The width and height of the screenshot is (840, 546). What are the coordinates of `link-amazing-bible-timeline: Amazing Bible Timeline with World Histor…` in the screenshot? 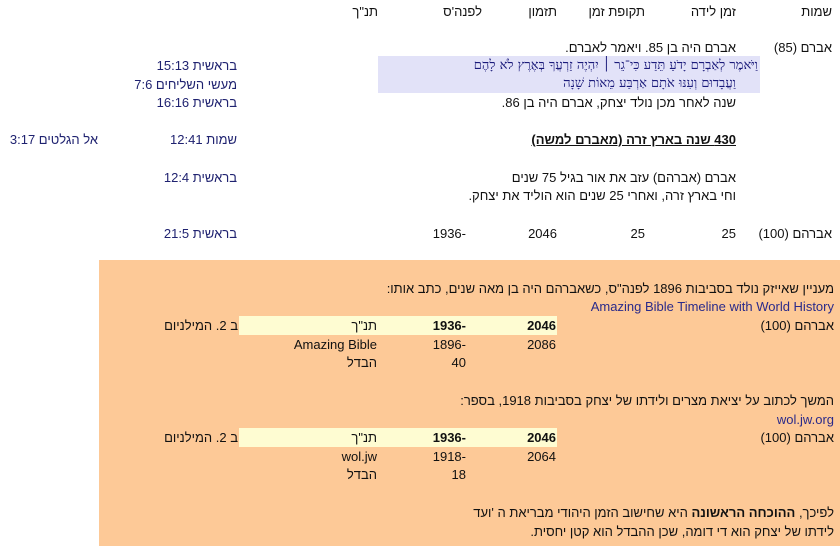 It's located at (712, 306).